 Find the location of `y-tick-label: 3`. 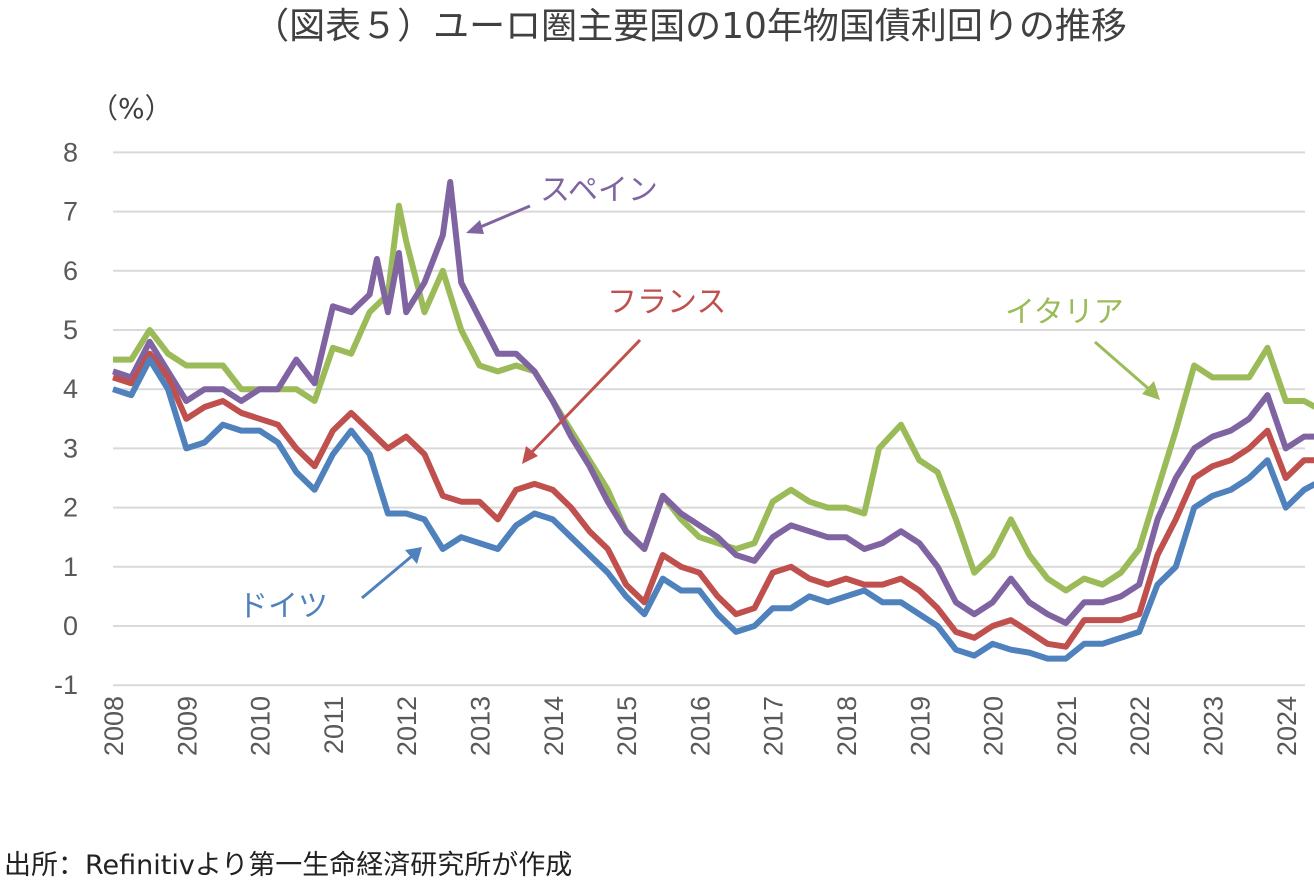

y-tick-label: 3 is located at coordinates (70, 448).